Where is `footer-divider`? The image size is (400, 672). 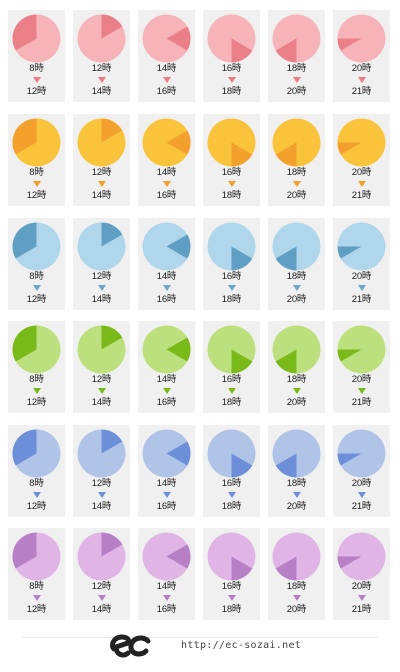
footer-divider is located at coordinates (200, 637).